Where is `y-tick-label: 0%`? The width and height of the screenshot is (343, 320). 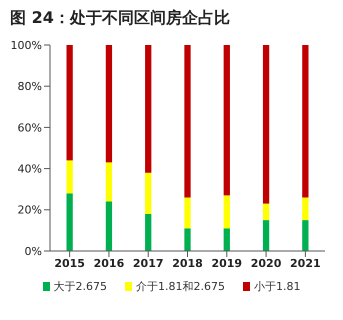 y-tick-label: 0% is located at coordinates (33, 251).